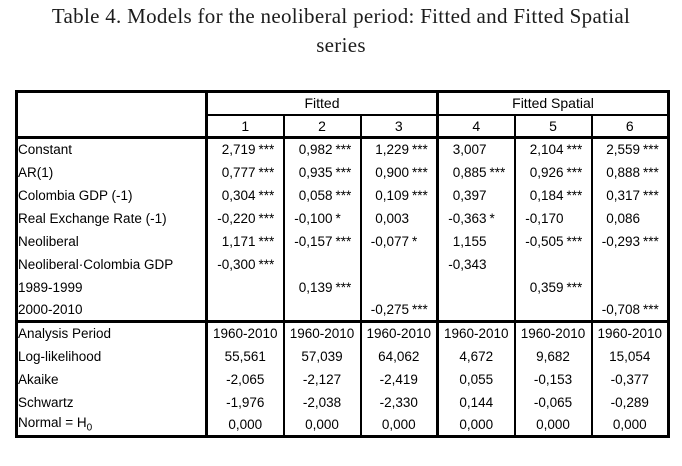 The width and height of the screenshot is (682, 466). I want to click on corner-cell, so click(112, 115).